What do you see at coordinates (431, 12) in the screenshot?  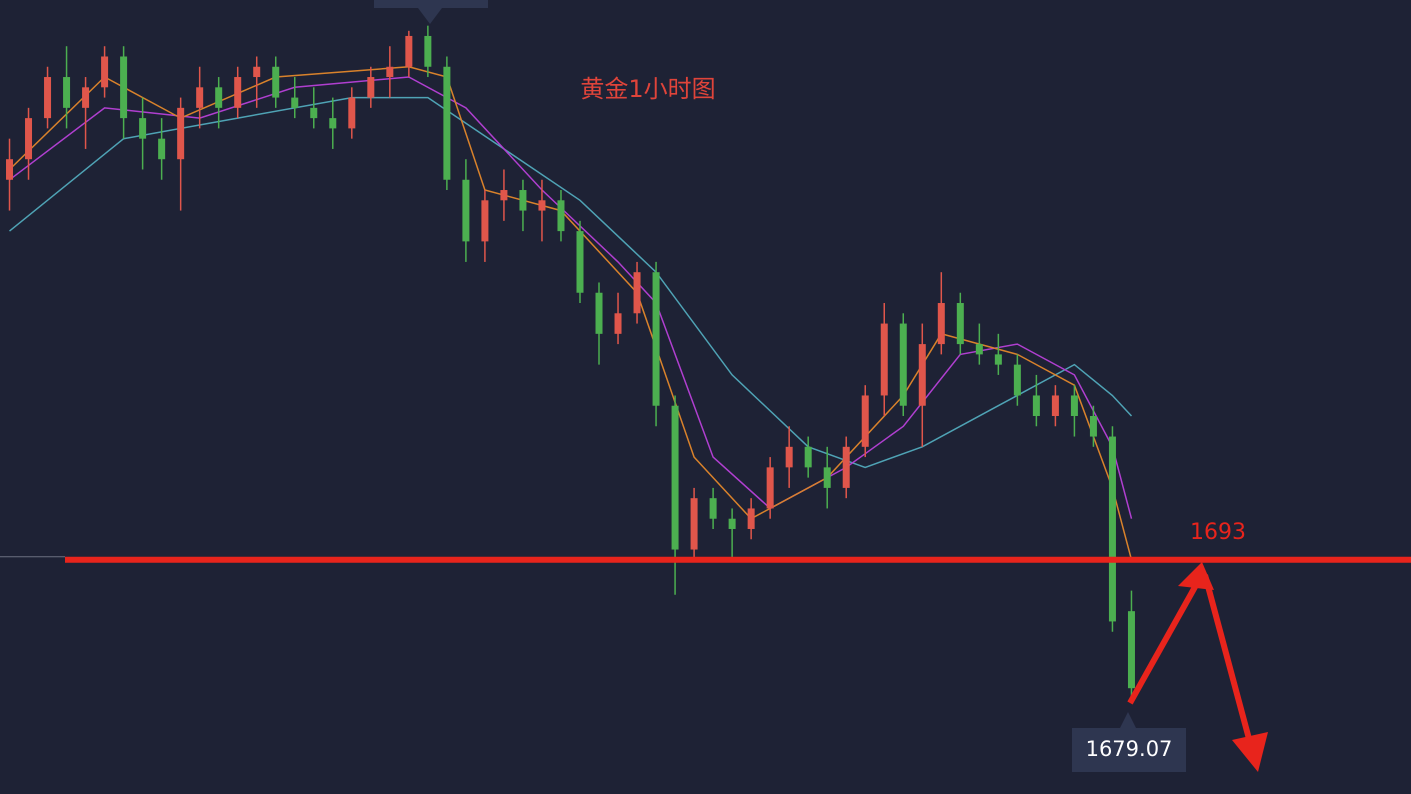 I see `top-marker` at bounding box center [431, 12].